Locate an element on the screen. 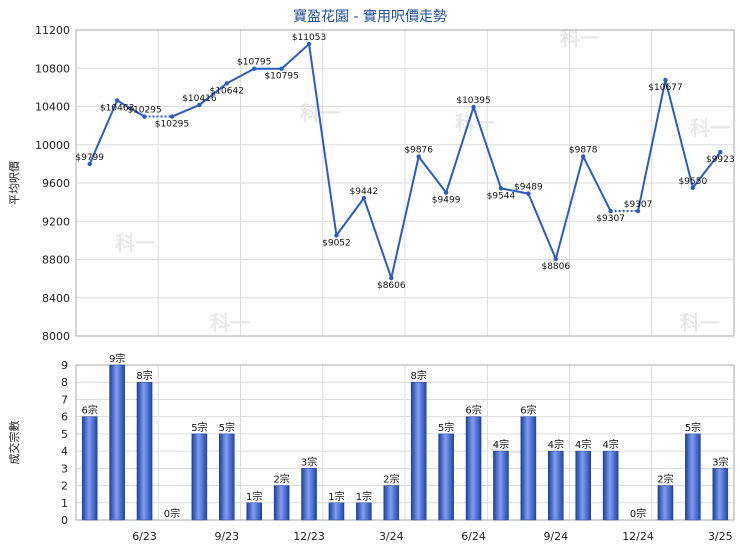 This screenshot has height=550, width=740. line-y-tick-label: 10000 is located at coordinates (52, 145).